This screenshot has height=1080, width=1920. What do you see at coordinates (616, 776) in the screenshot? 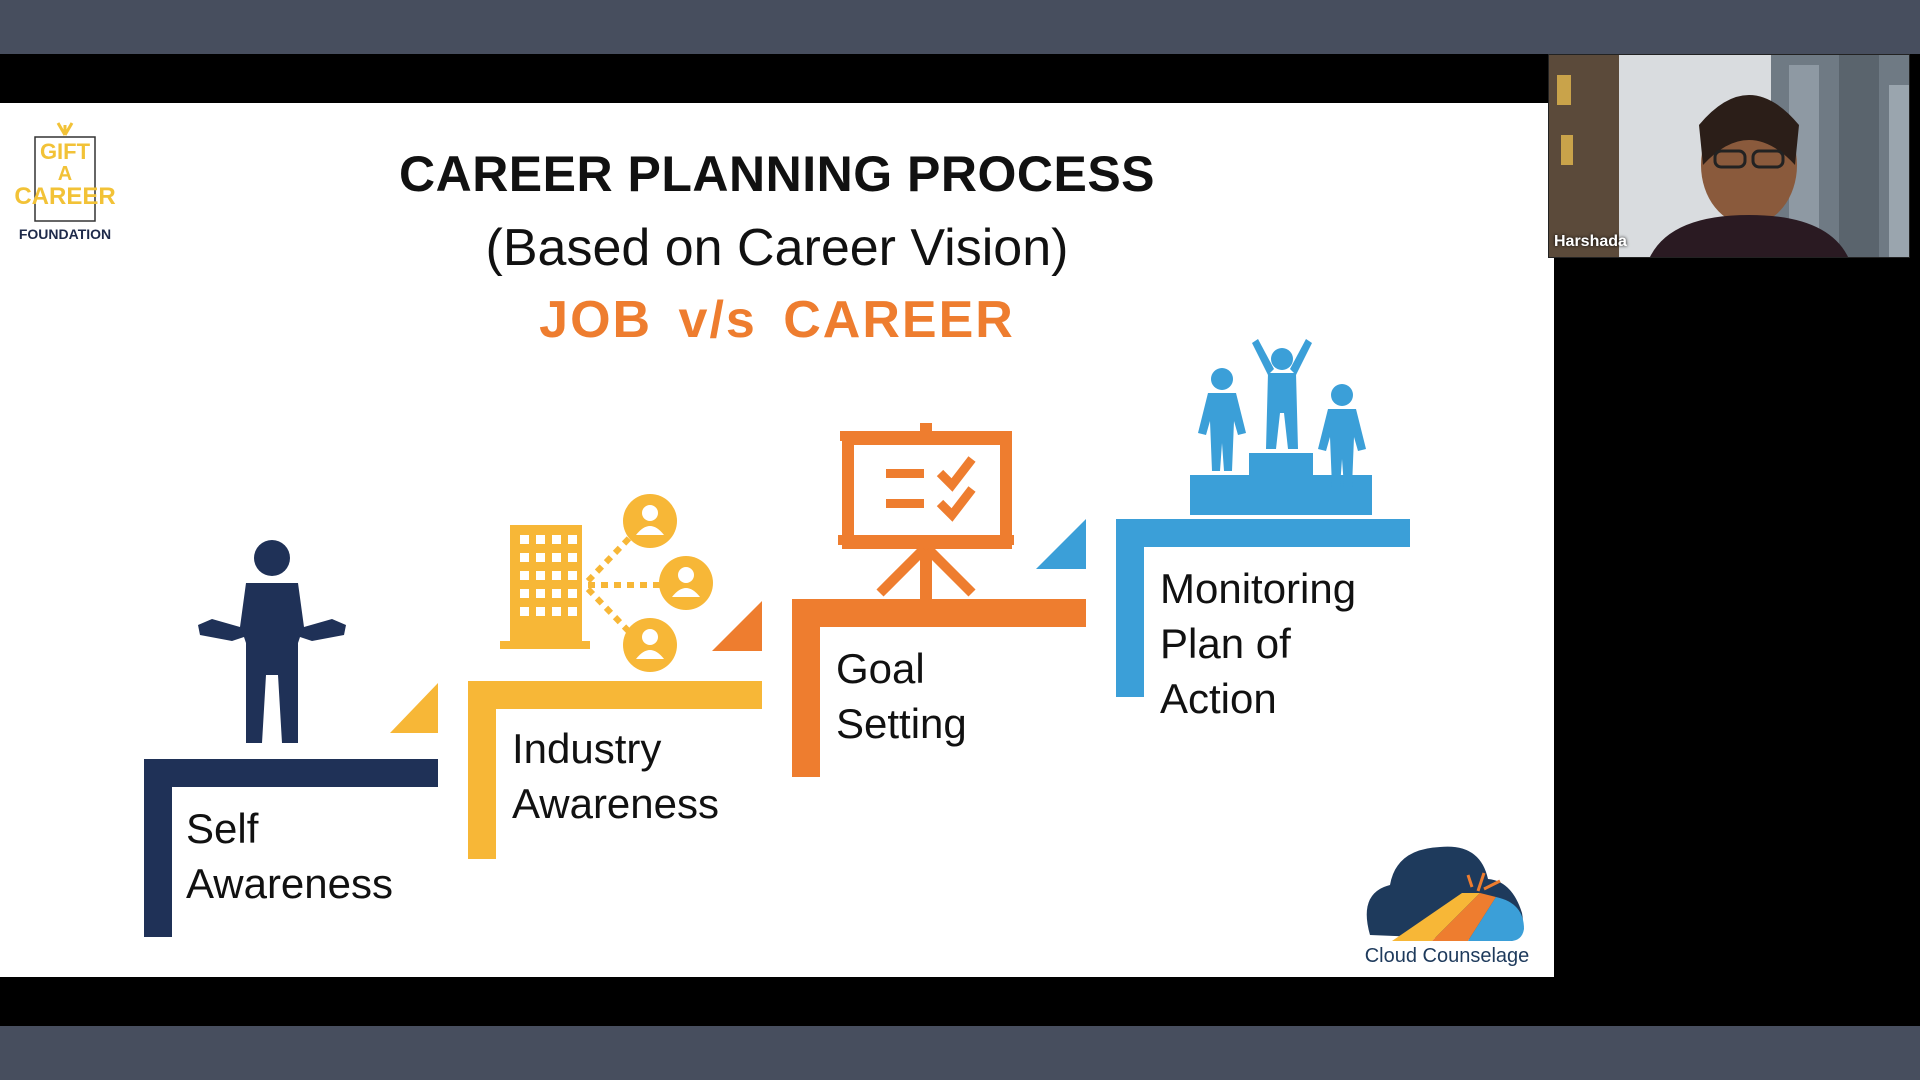
I see `step-label-industry-awareness: Industry Awareness` at bounding box center [616, 776].